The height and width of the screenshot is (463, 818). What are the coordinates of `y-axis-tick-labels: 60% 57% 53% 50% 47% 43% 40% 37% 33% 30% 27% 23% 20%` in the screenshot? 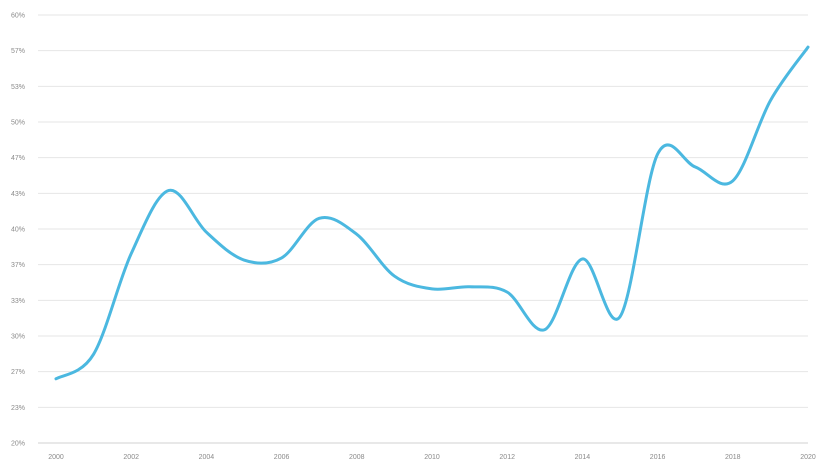 It's located at (18, 230).